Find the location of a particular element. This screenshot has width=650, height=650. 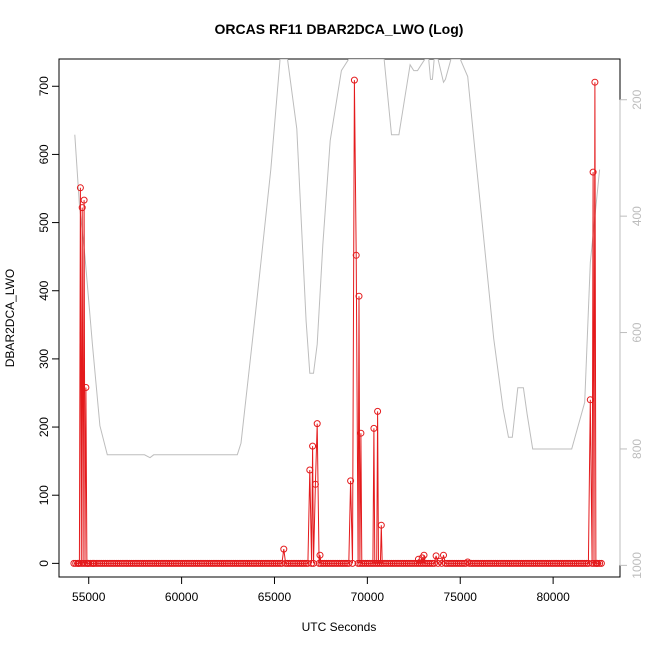

y-tick-label: 0 is located at coordinates (44, 563).